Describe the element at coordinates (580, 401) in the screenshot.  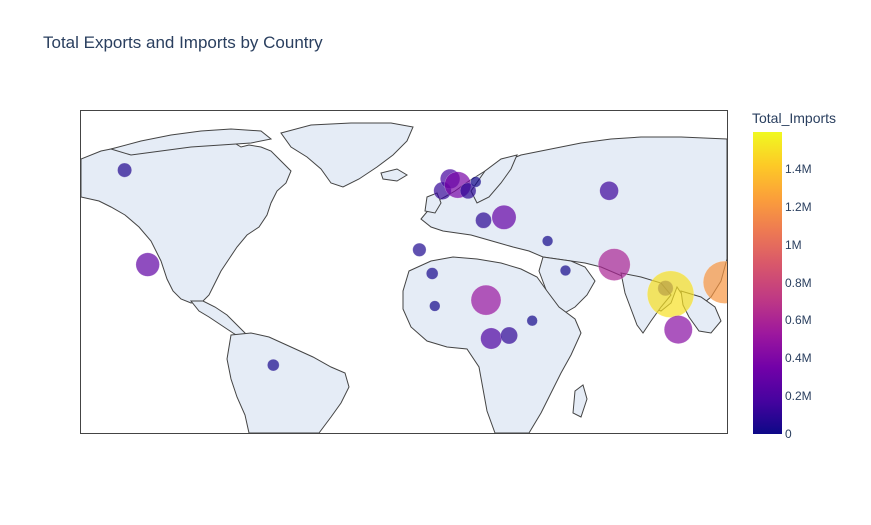
I see `land-madagascar` at that location.